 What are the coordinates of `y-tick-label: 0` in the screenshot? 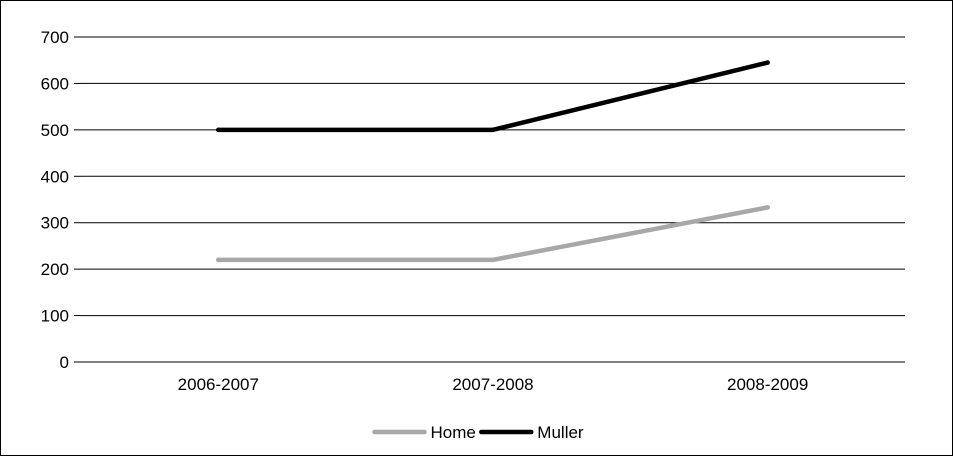 It's located at (64, 362).